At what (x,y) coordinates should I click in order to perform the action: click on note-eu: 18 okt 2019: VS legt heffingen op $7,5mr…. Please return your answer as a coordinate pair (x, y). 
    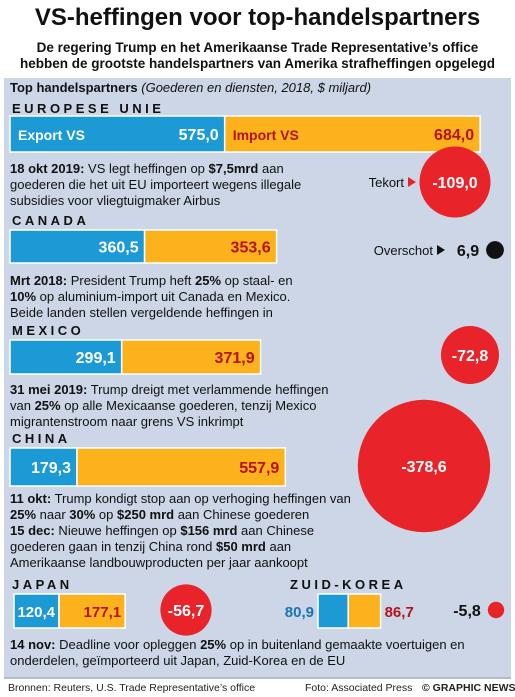
    Looking at the image, I should click on (156, 184).